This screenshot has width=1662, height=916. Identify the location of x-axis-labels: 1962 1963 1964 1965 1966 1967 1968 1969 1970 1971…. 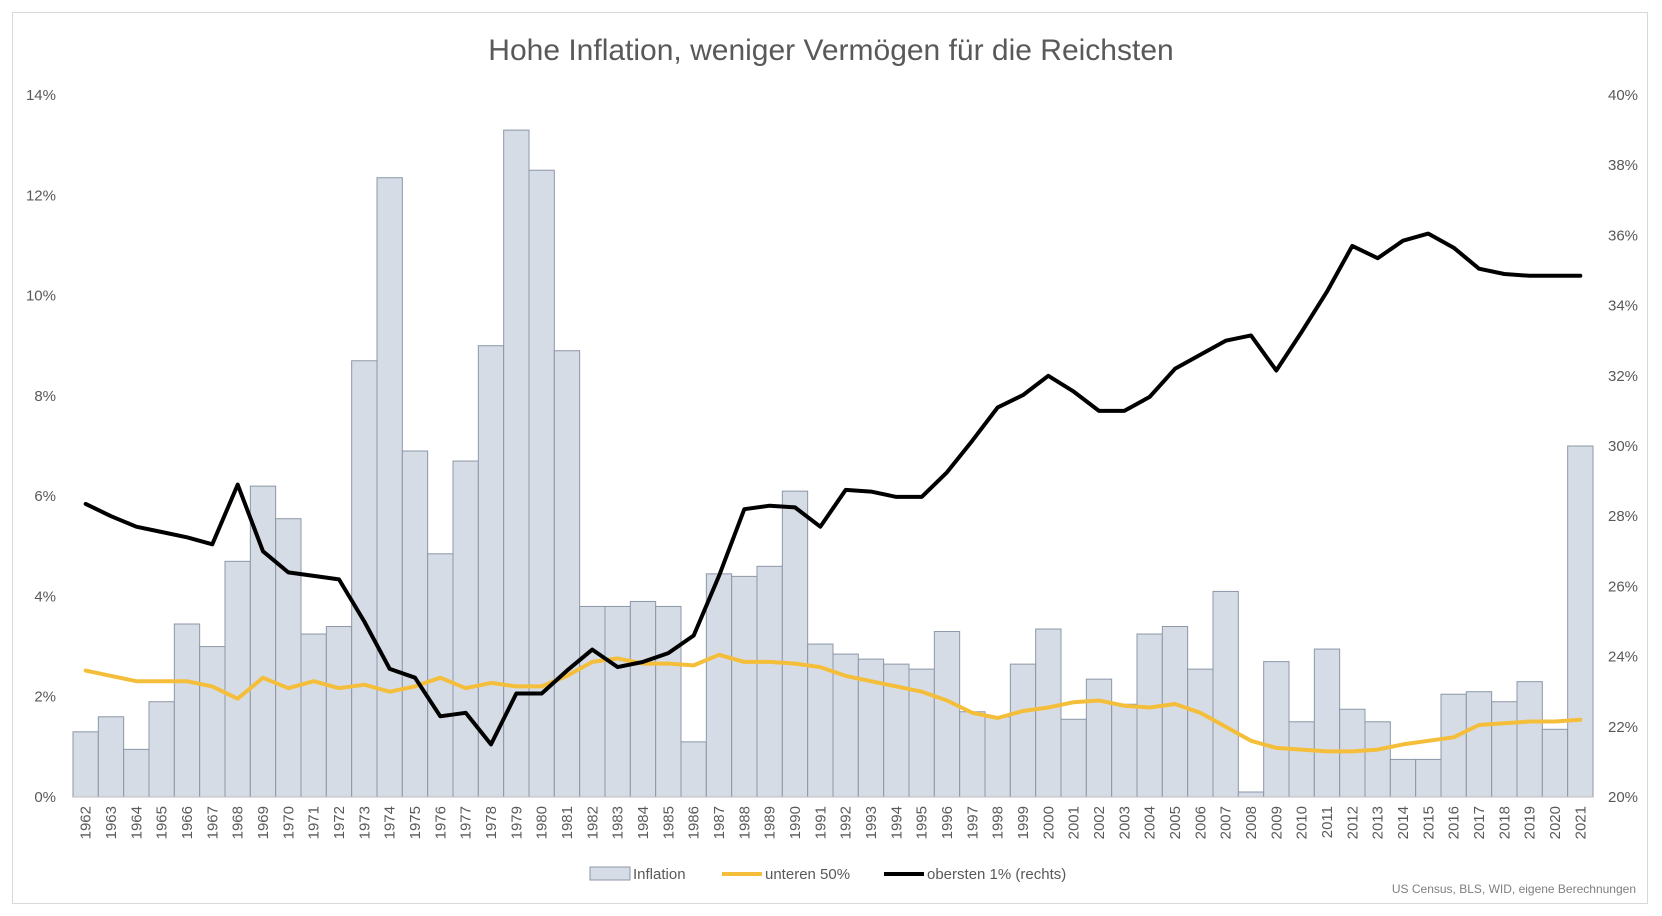
(834, 822).